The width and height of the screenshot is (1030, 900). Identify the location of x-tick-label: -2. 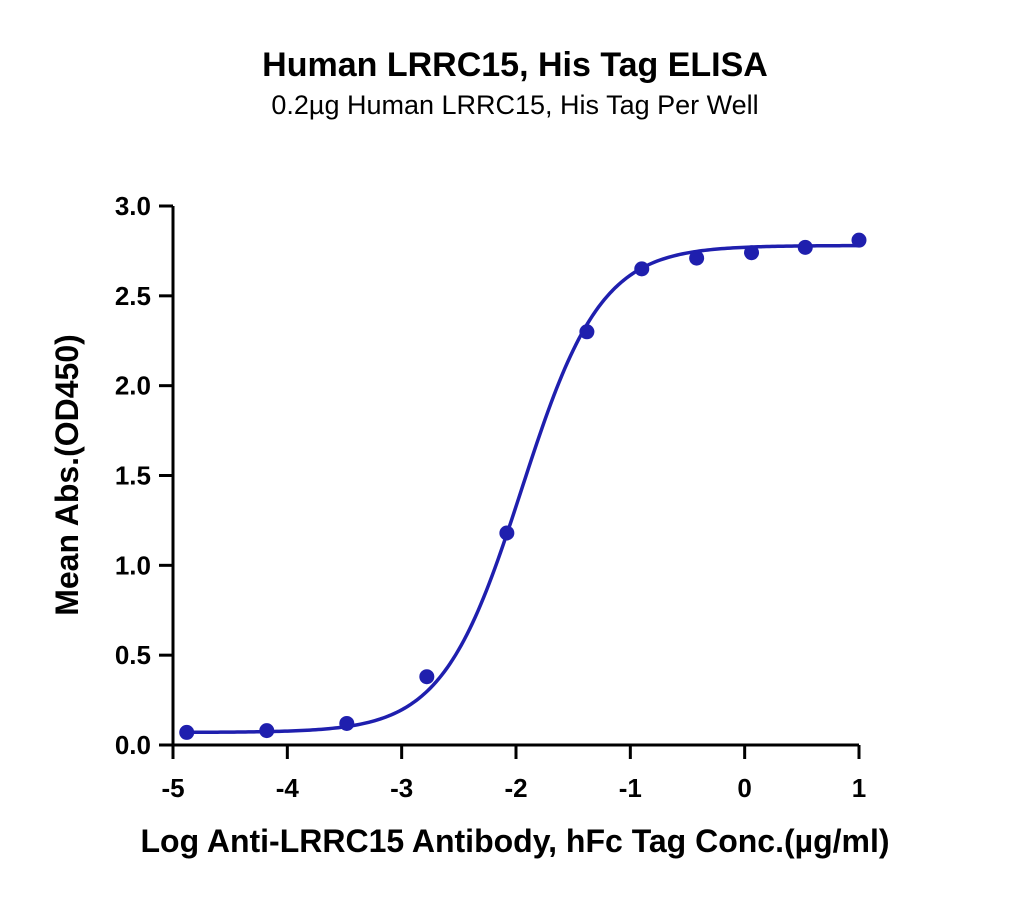
(515, 788).